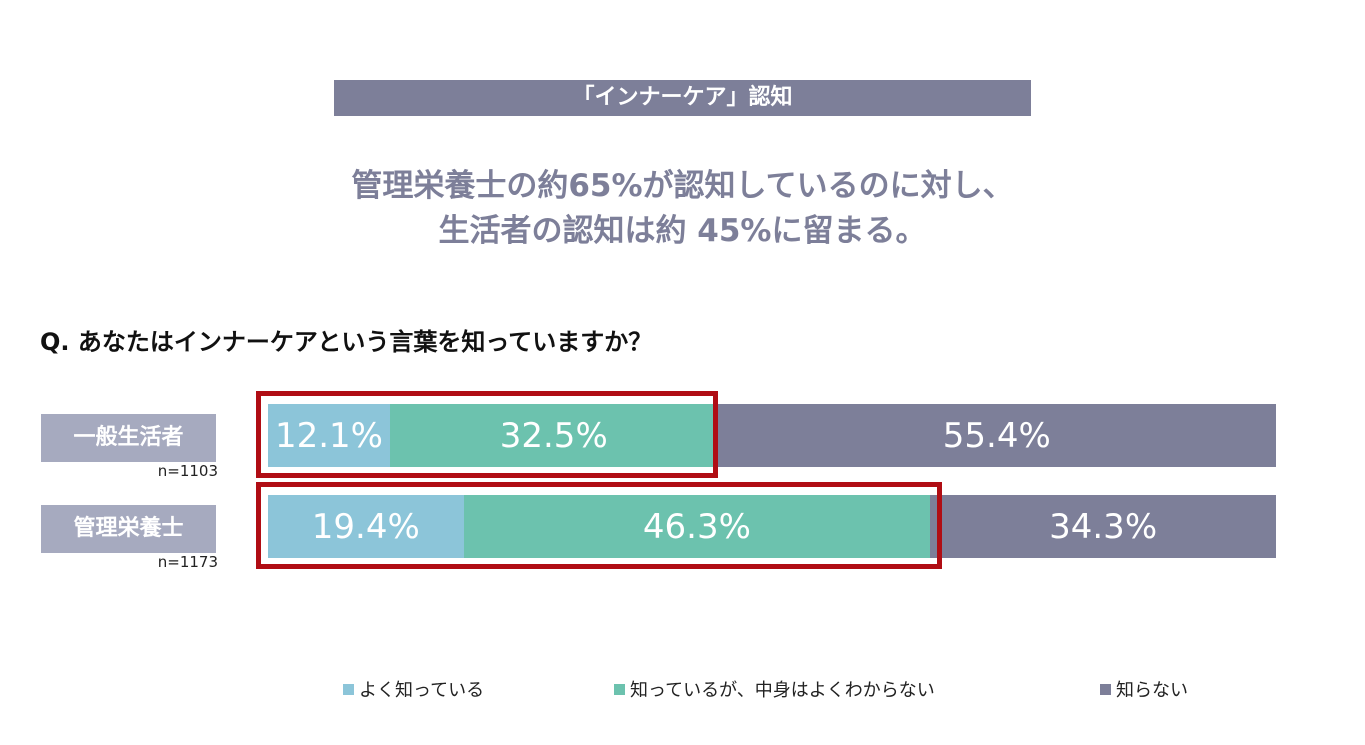 This screenshot has width=1365, height=745. What do you see at coordinates (187, 562) in the screenshot?
I see `sample-size: n=1173` at bounding box center [187, 562].